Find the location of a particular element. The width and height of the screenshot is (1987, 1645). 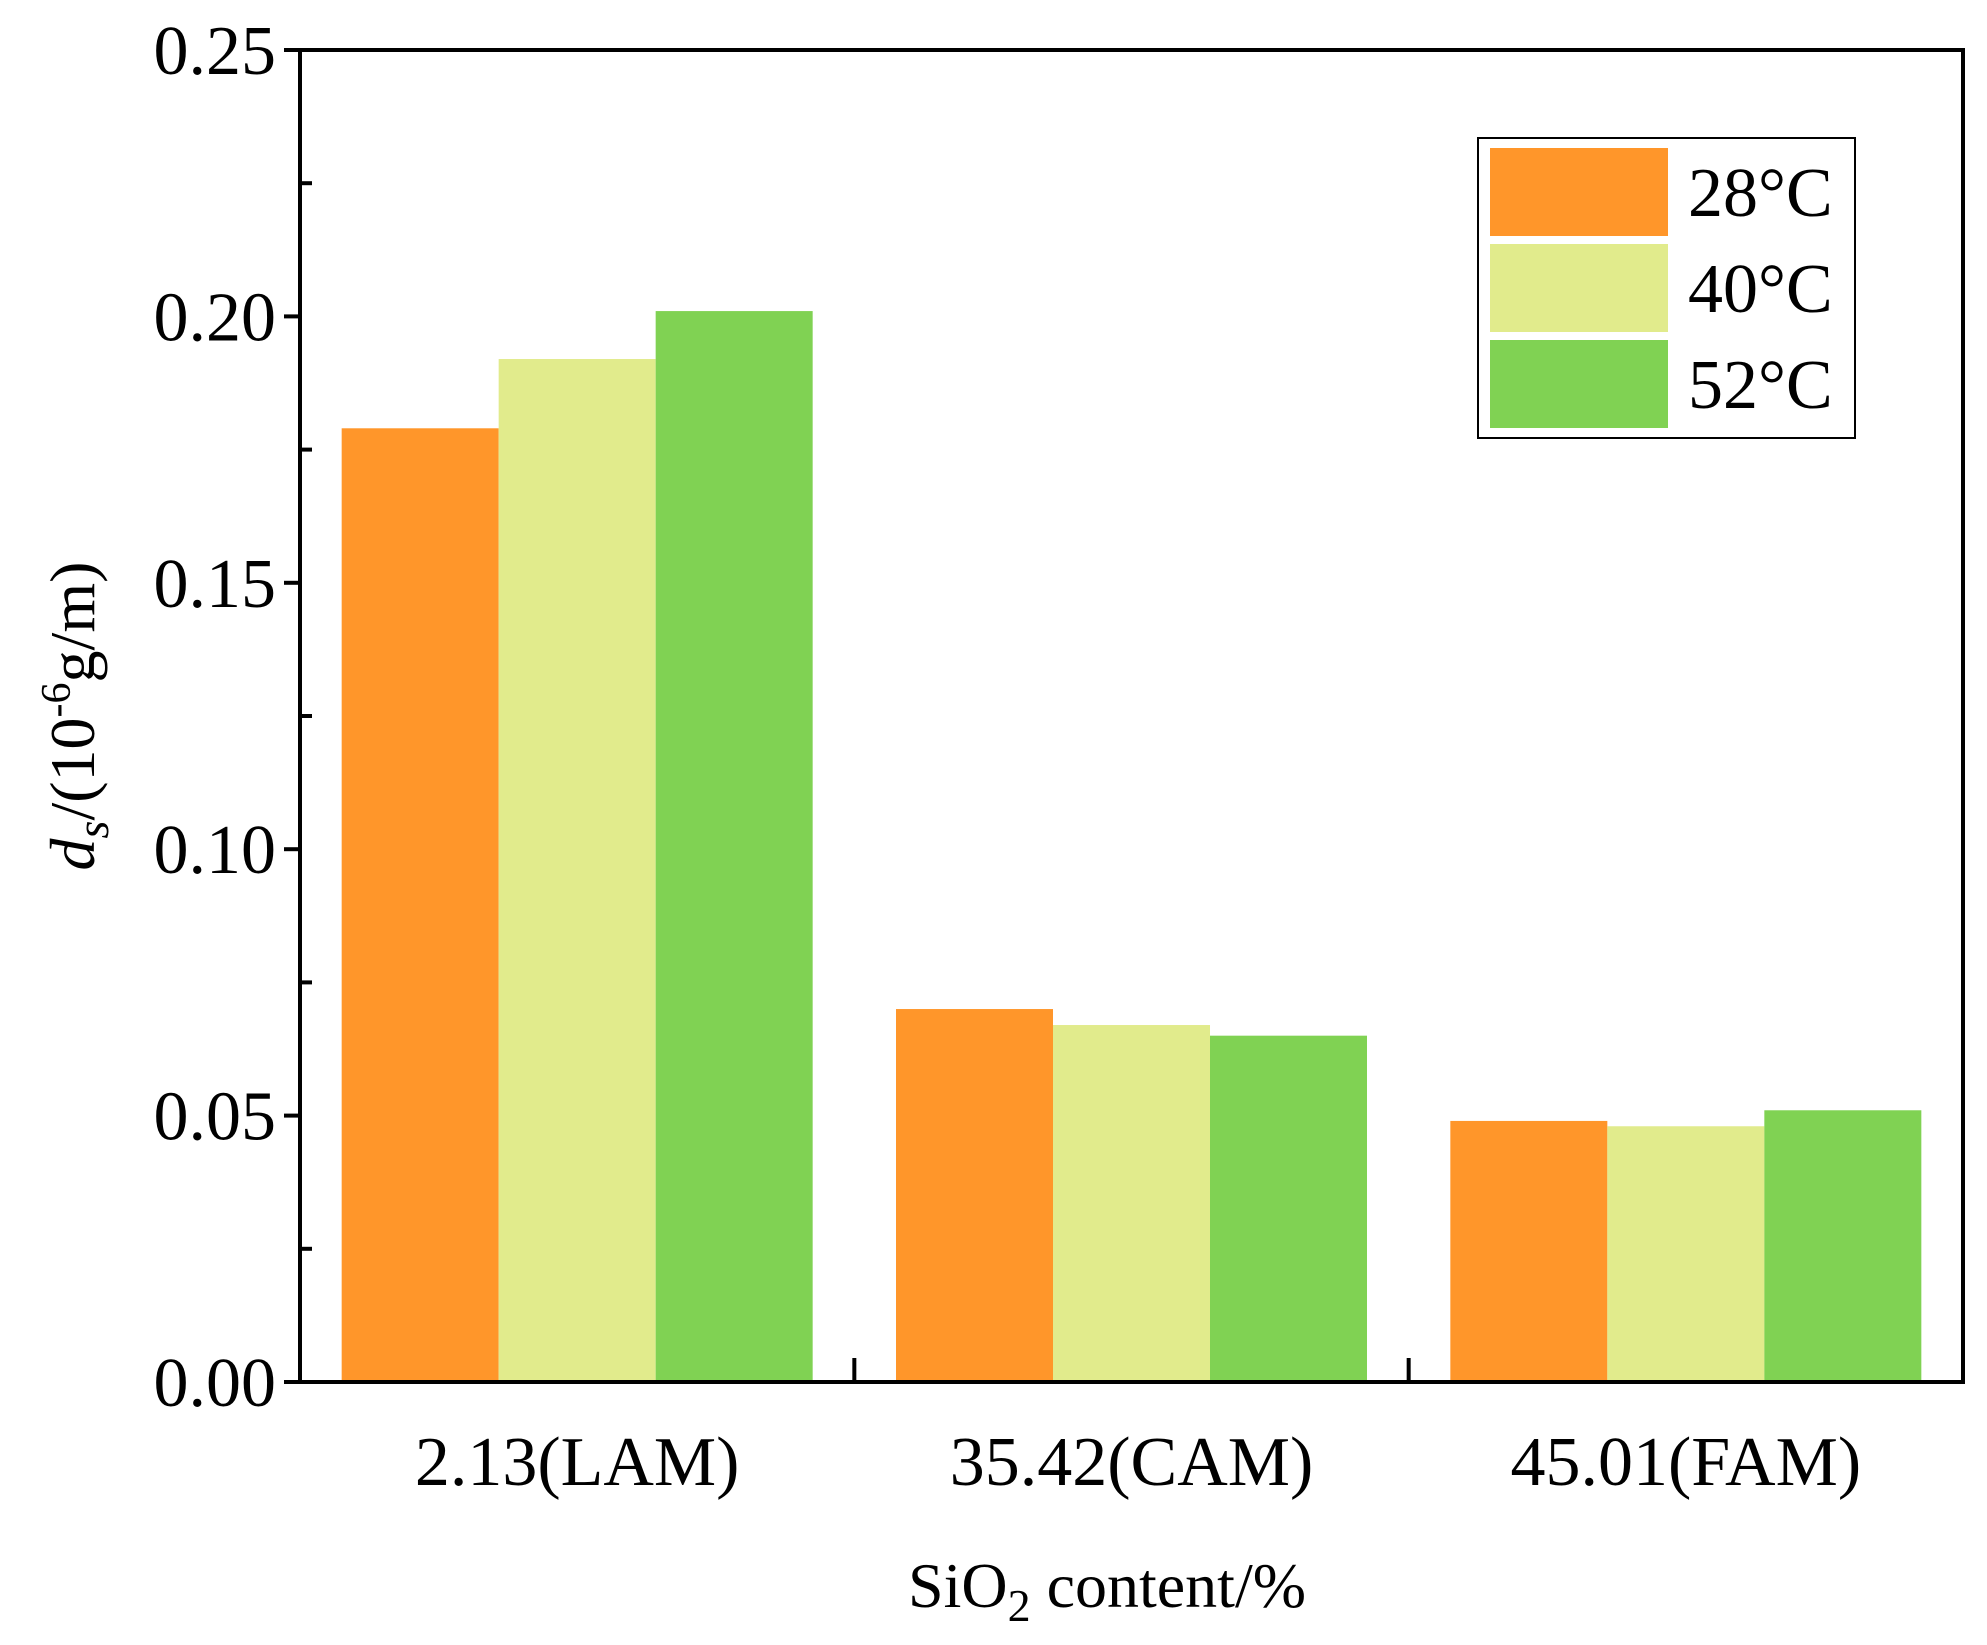

y-axis-title: ds/(10-6g/m) is located at coordinates (76, 716).